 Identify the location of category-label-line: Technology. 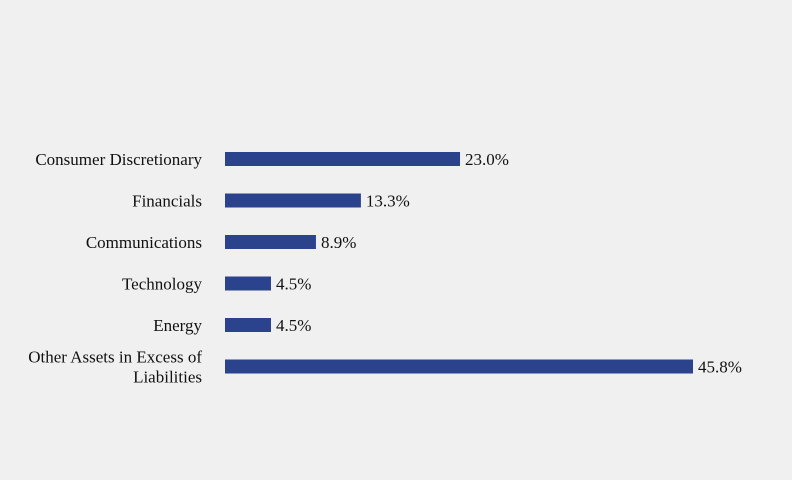
(162, 284).